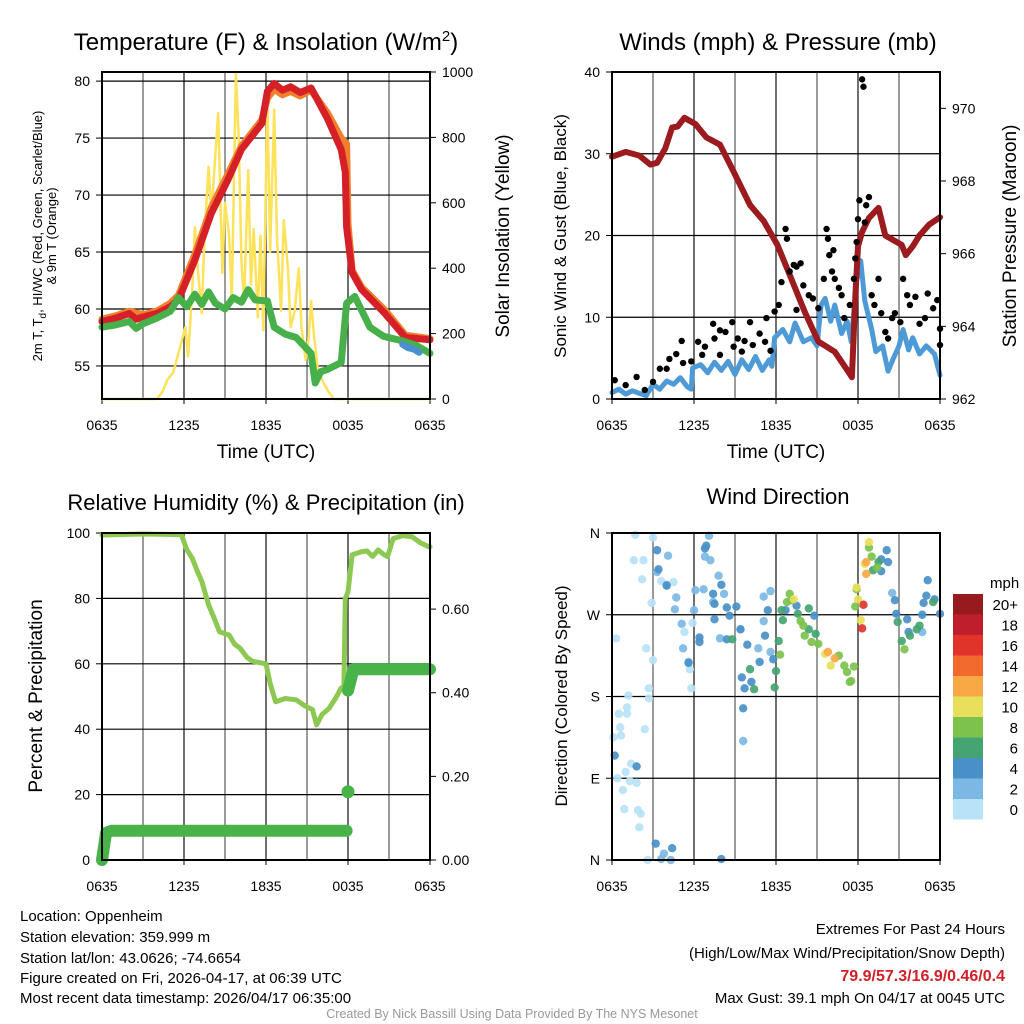  I want to click on right-tick-label: 200, so click(454, 334).